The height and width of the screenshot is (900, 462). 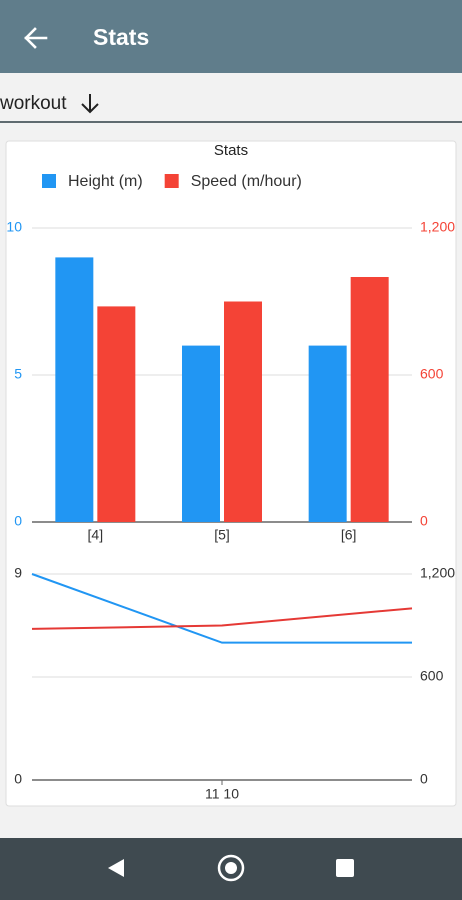 I want to click on back-arrow-head, so click(x=30, y=38).